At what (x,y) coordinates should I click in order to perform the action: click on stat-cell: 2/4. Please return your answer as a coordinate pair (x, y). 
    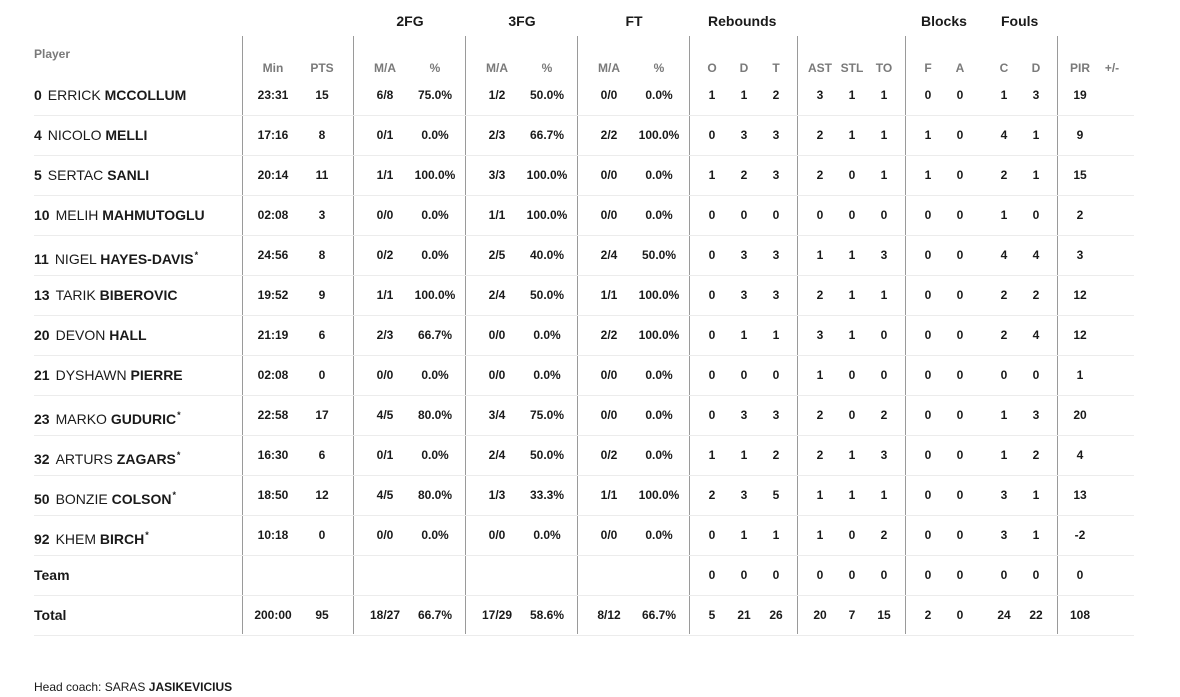
    Looking at the image, I should click on (497, 295).